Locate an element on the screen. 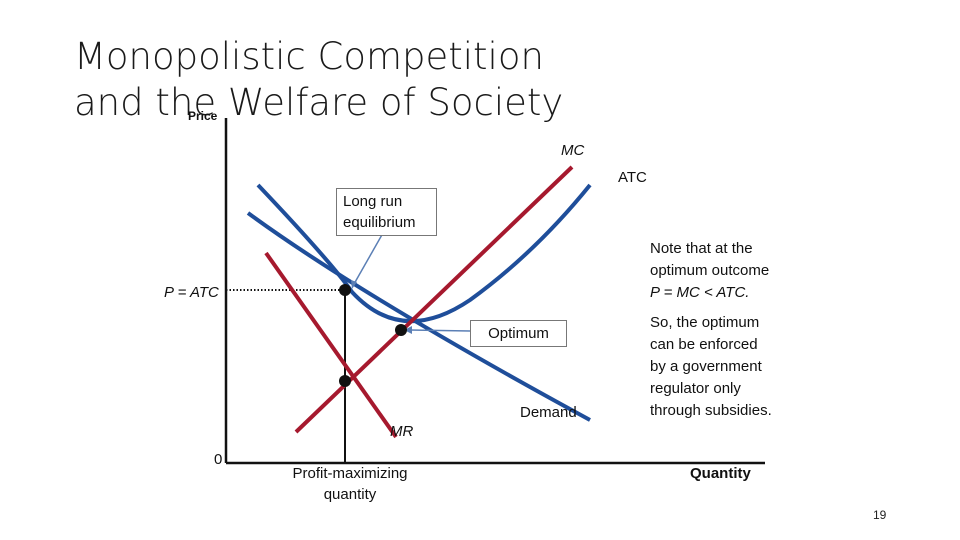 Image resolution: width=960 pixels, height=540 pixels. demand-curve is located at coordinates (418, 316).